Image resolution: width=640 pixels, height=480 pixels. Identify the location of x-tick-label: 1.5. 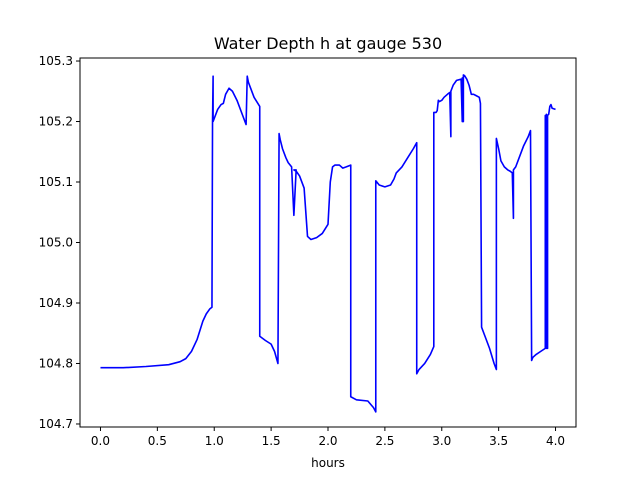
(271, 441).